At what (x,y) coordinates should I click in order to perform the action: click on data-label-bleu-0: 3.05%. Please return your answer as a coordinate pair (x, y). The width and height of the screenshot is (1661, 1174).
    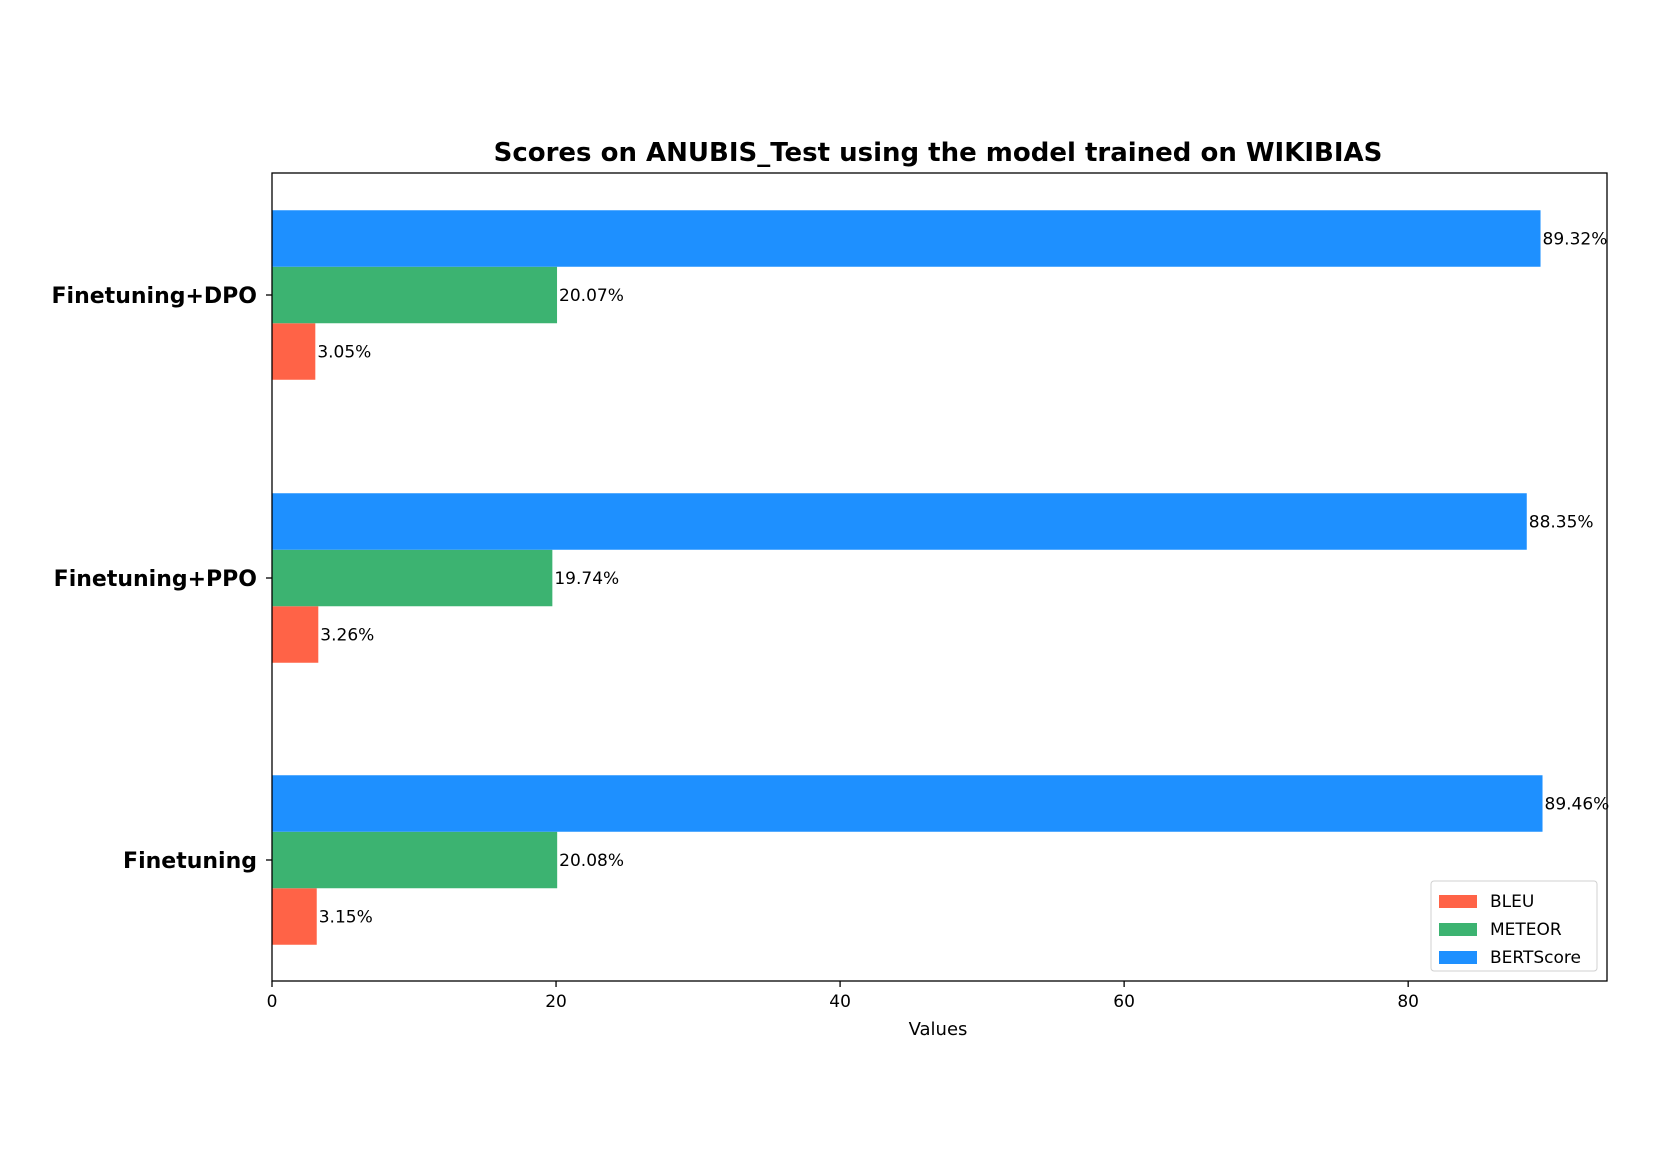
    Looking at the image, I should click on (344, 353).